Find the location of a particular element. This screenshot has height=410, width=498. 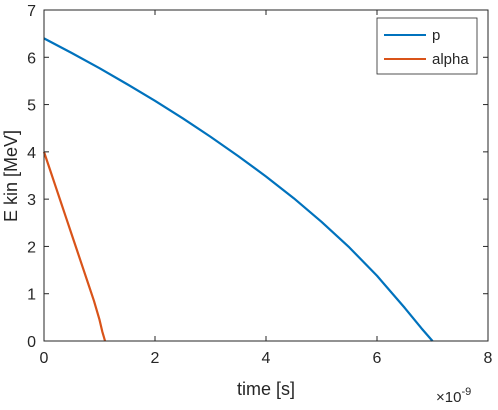

x-axis-multiplier-base: ×10 is located at coordinates (448, 397).